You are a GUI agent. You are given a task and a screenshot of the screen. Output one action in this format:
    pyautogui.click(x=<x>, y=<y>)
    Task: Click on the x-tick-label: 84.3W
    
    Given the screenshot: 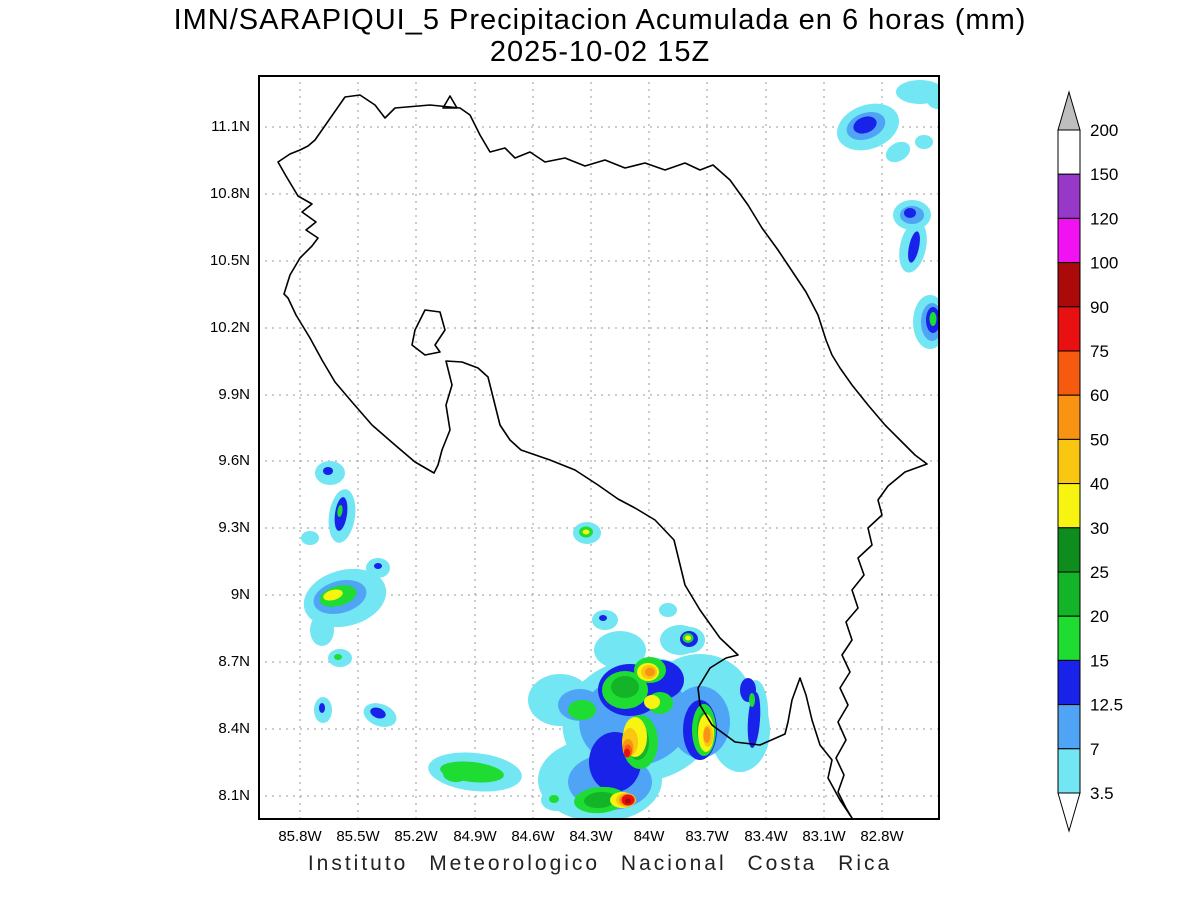 What is the action you would take?
    pyautogui.click(x=591, y=836)
    